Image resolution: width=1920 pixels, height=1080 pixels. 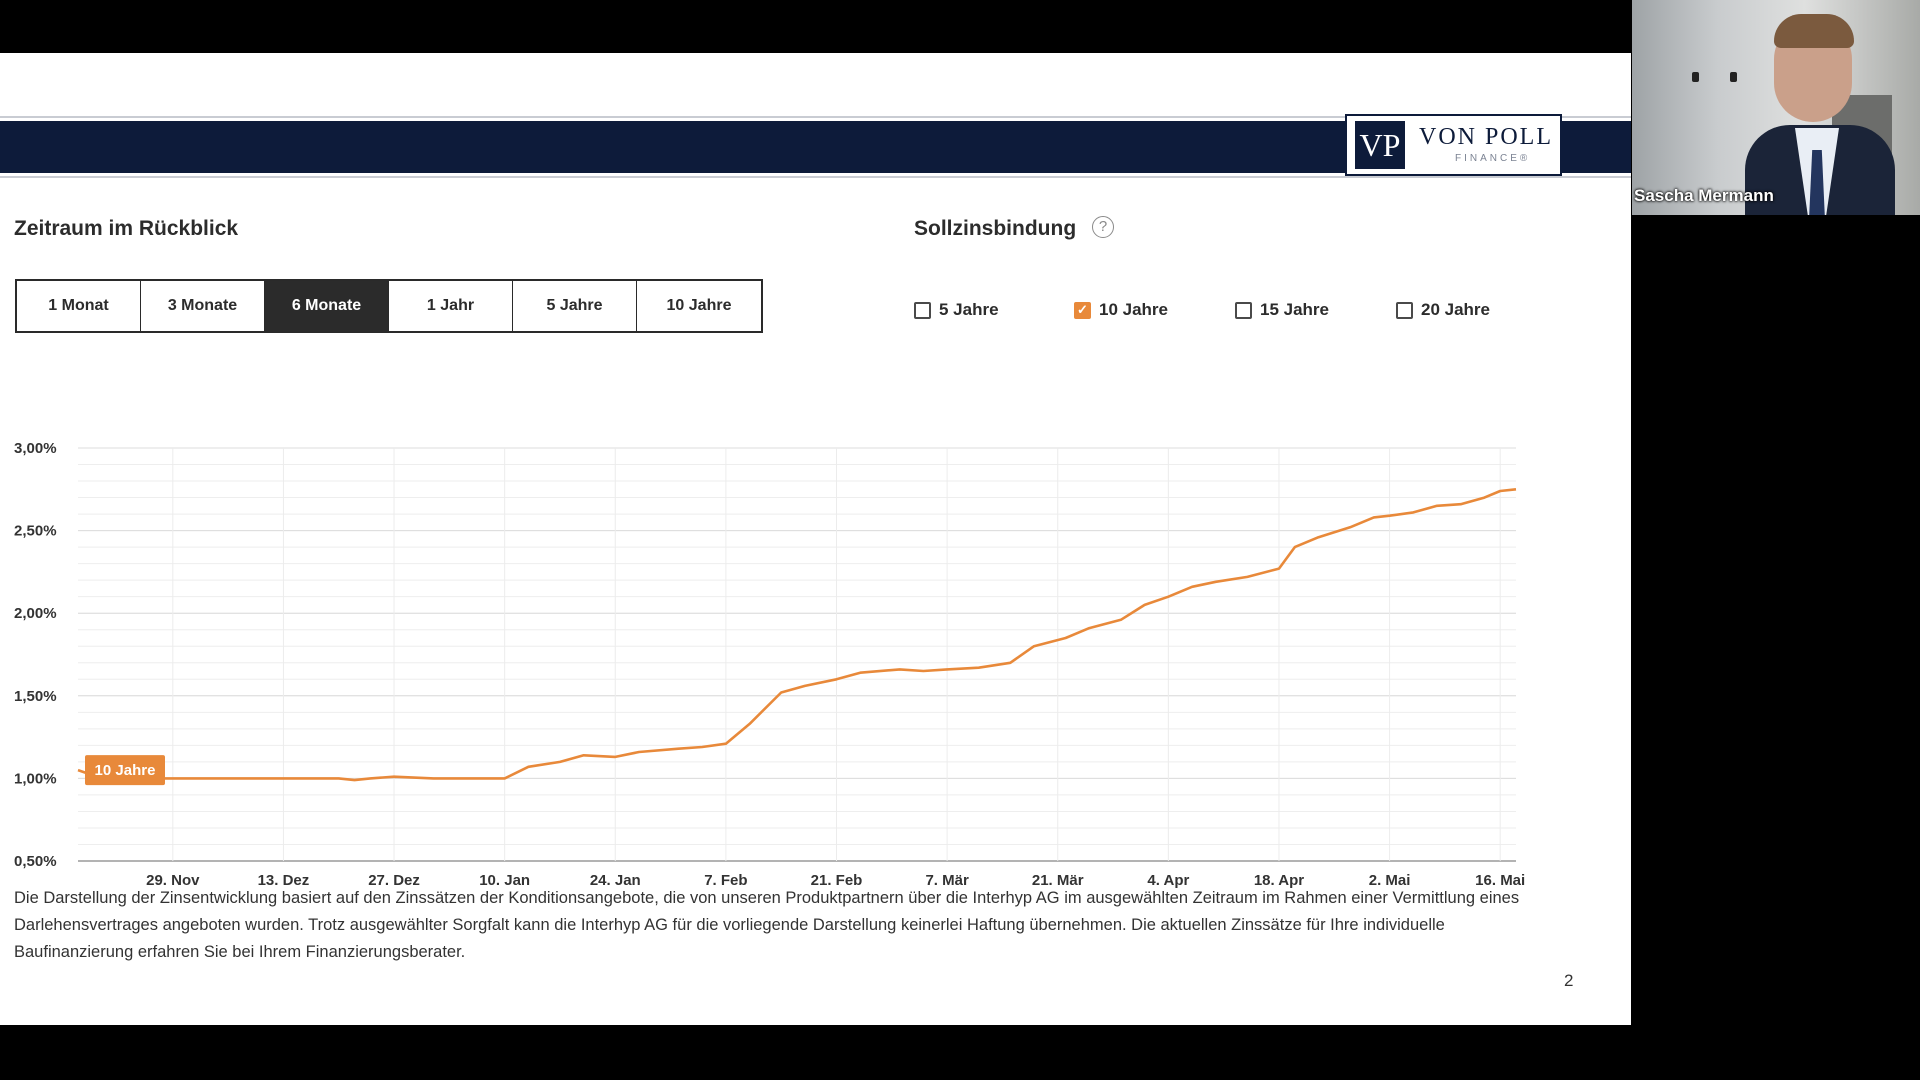 I want to click on participant-video: Sascha Mermann, so click(x=1776, y=107).